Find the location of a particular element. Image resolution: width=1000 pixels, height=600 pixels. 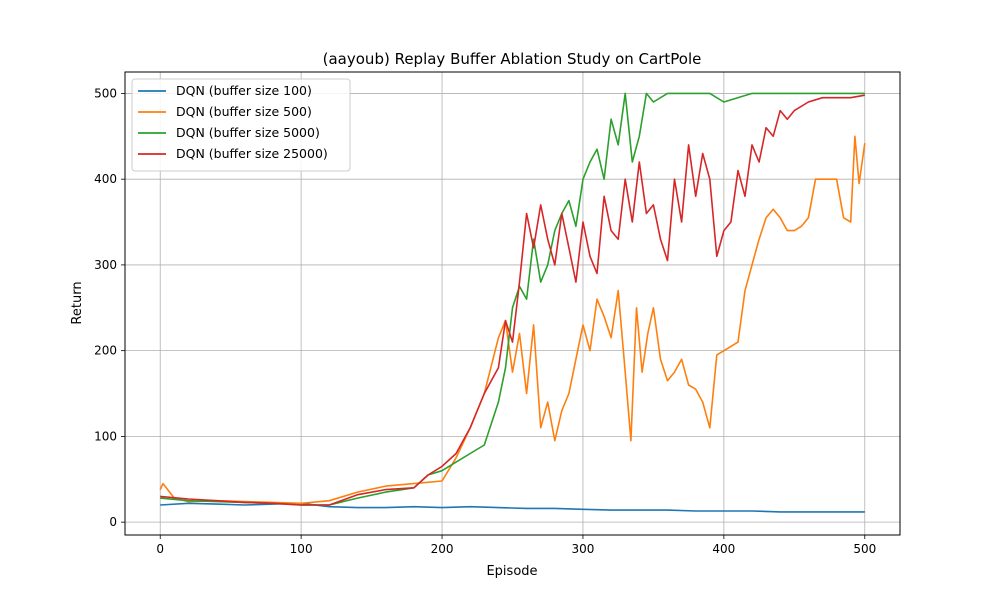

x-tick-label: 200 is located at coordinates (442, 549).